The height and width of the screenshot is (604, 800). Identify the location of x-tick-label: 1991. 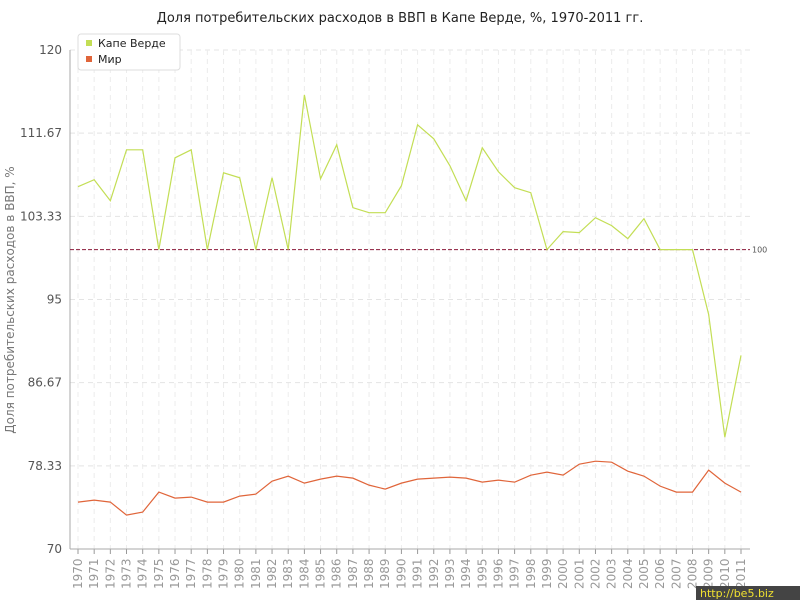
(418, 573).